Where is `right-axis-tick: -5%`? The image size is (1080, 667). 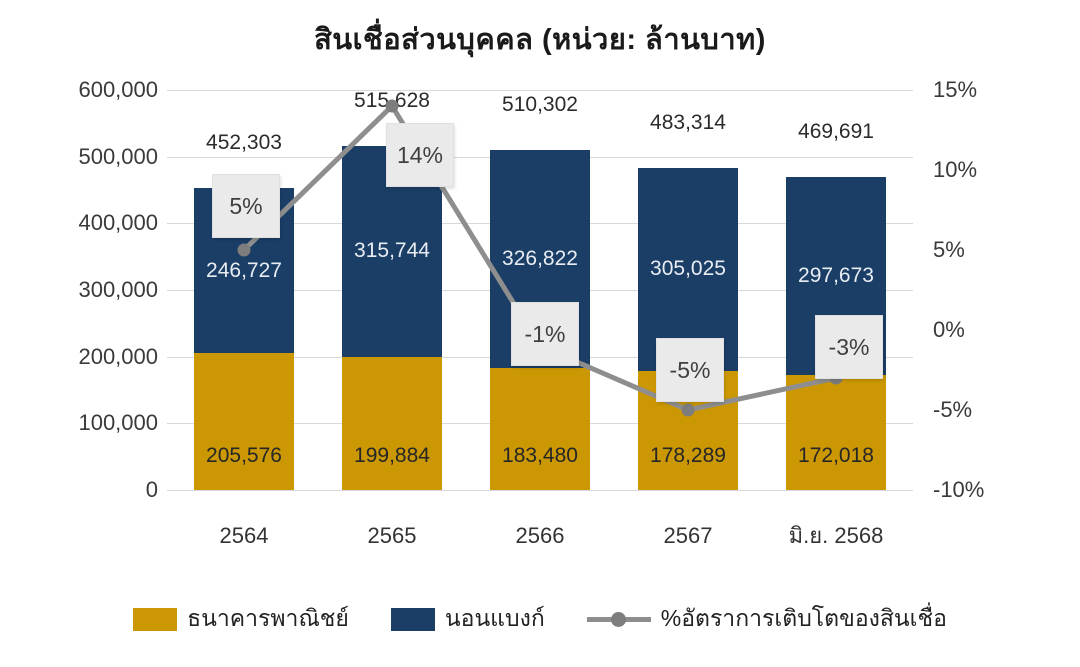
right-axis-tick: -5% is located at coordinates (953, 409).